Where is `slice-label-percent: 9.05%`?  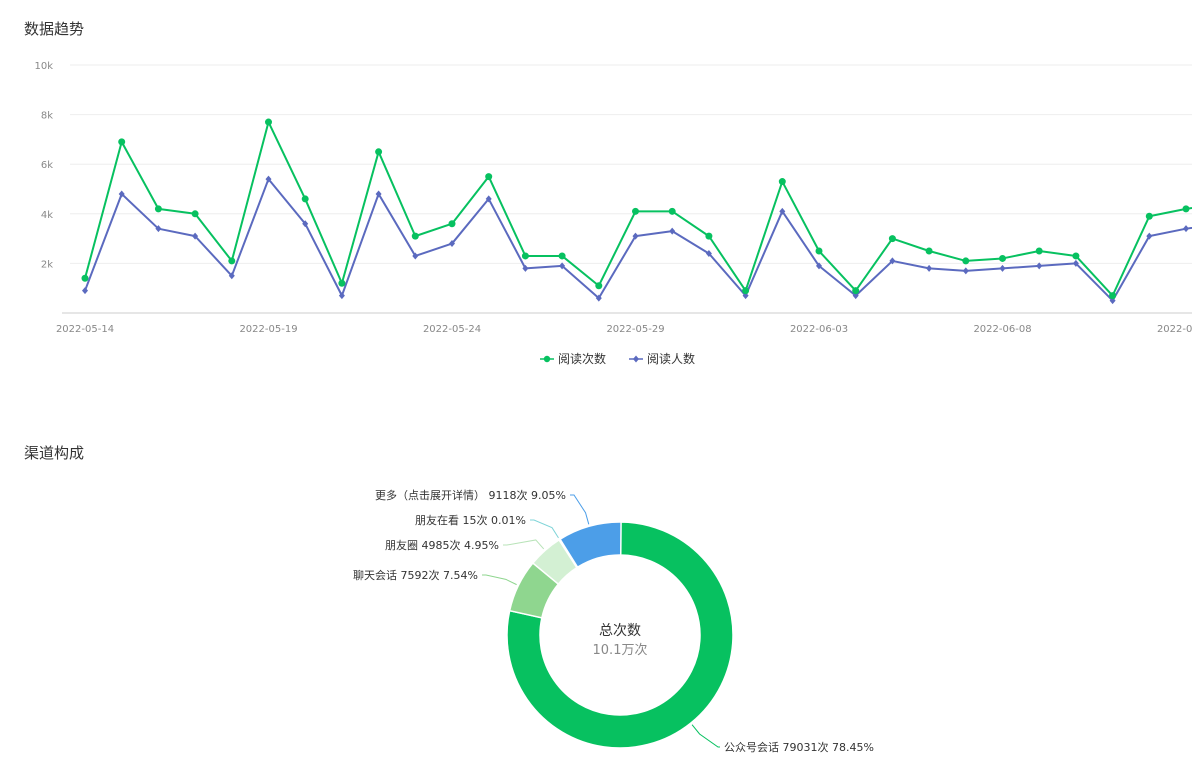 slice-label-percent: 9.05% is located at coordinates (548, 495).